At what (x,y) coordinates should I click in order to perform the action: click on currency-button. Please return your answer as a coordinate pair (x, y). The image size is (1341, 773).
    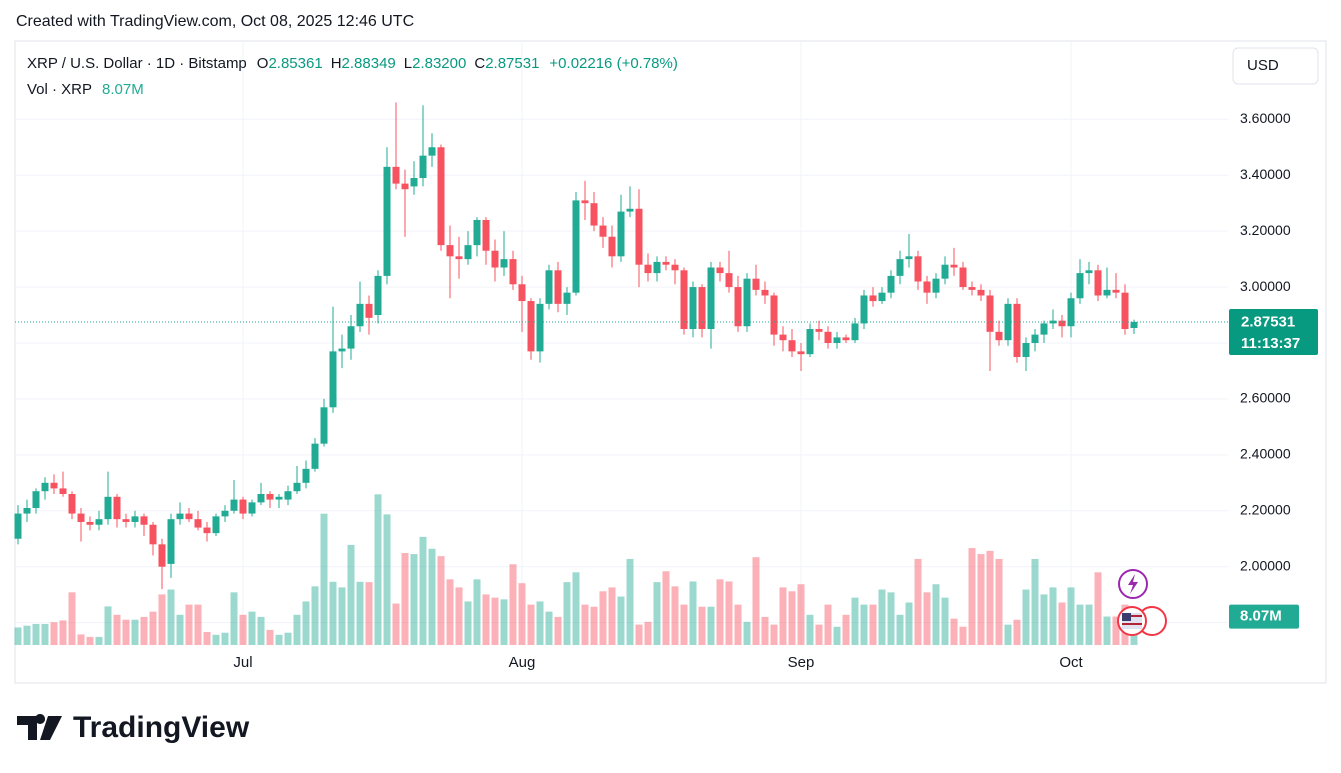
    Looking at the image, I should click on (1275, 66).